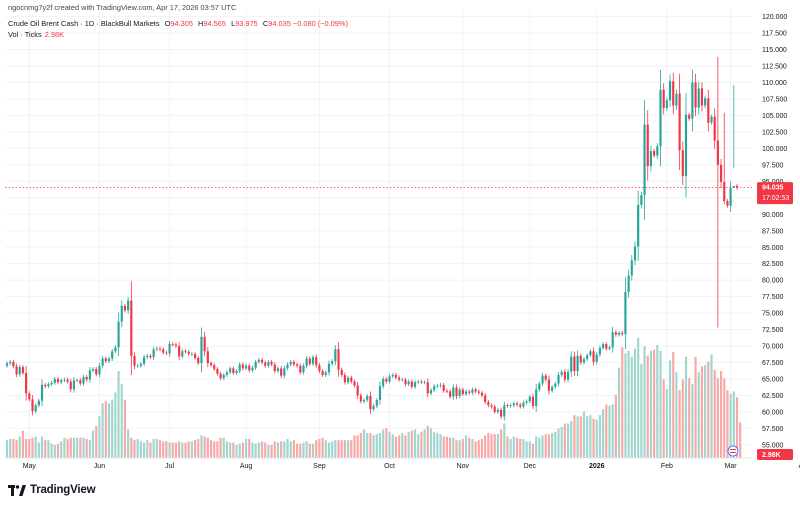  I want to click on y-tick-label: 60.000, so click(773, 412).